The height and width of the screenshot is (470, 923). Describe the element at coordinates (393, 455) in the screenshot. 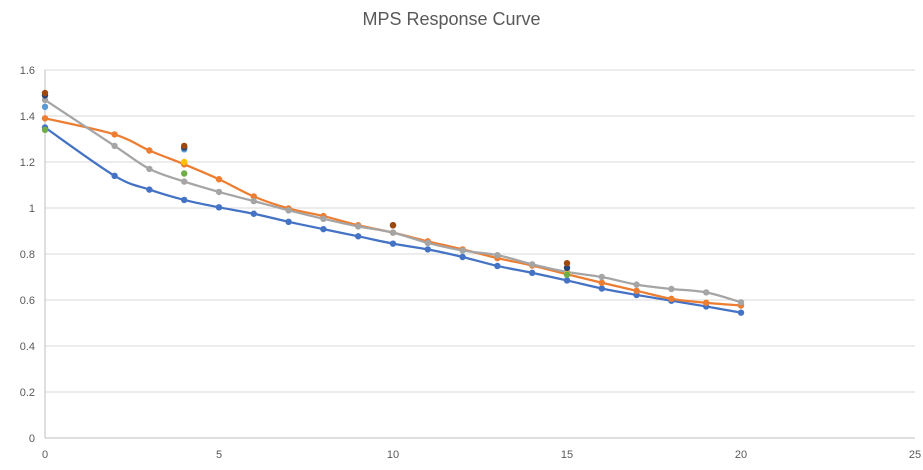

I see `x-tick-label: 10` at that location.